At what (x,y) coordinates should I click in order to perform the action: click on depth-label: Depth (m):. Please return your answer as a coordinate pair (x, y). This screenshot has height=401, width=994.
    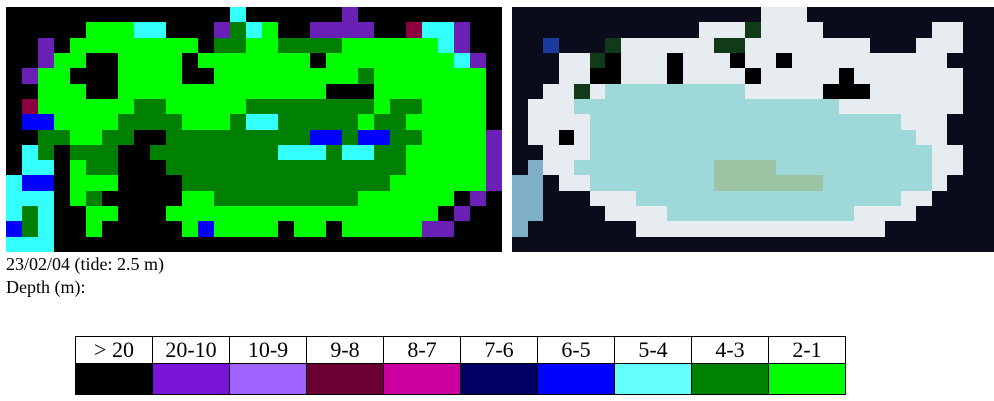
    Looking at the image, I should click on (46, 287).